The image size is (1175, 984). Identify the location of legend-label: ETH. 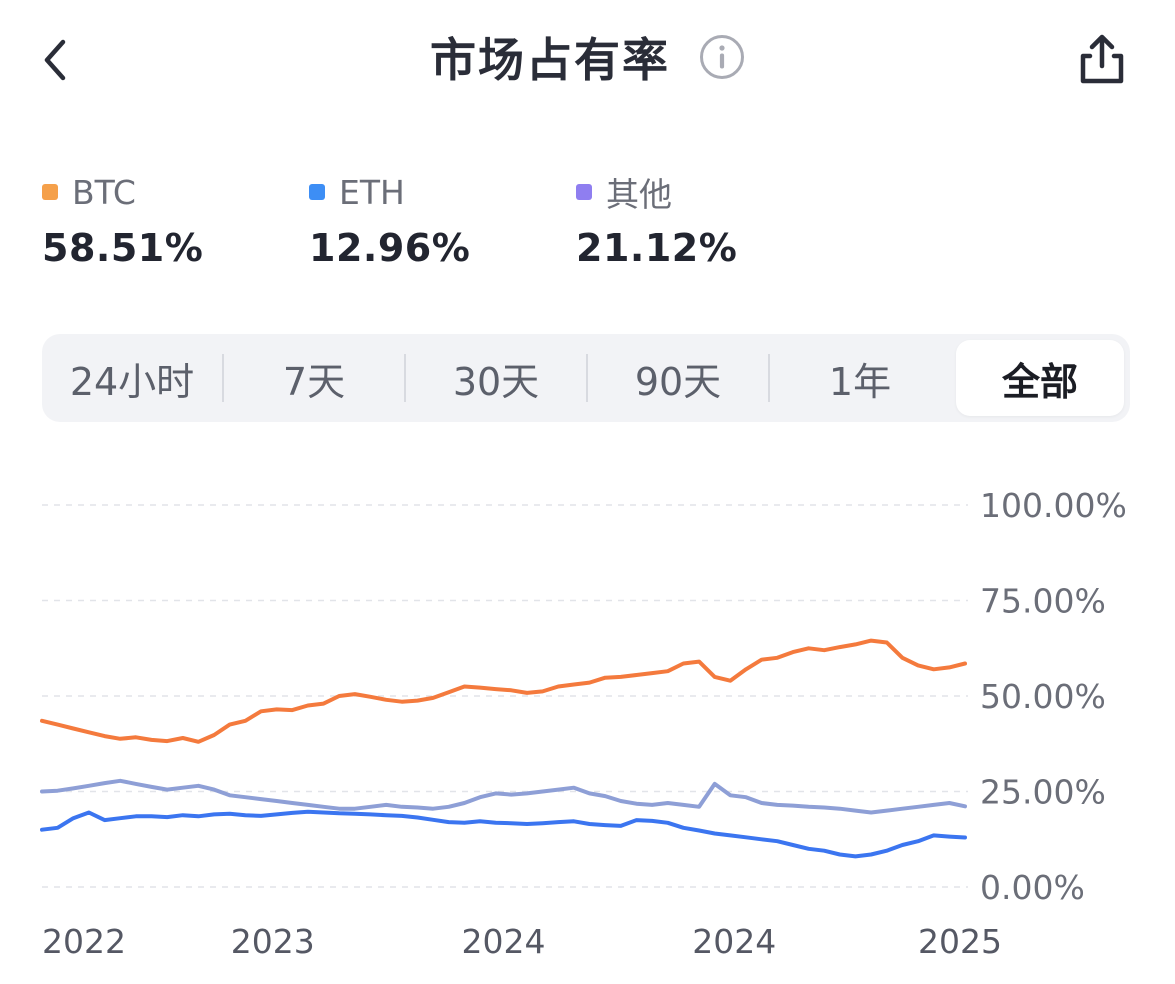
(372, 192).